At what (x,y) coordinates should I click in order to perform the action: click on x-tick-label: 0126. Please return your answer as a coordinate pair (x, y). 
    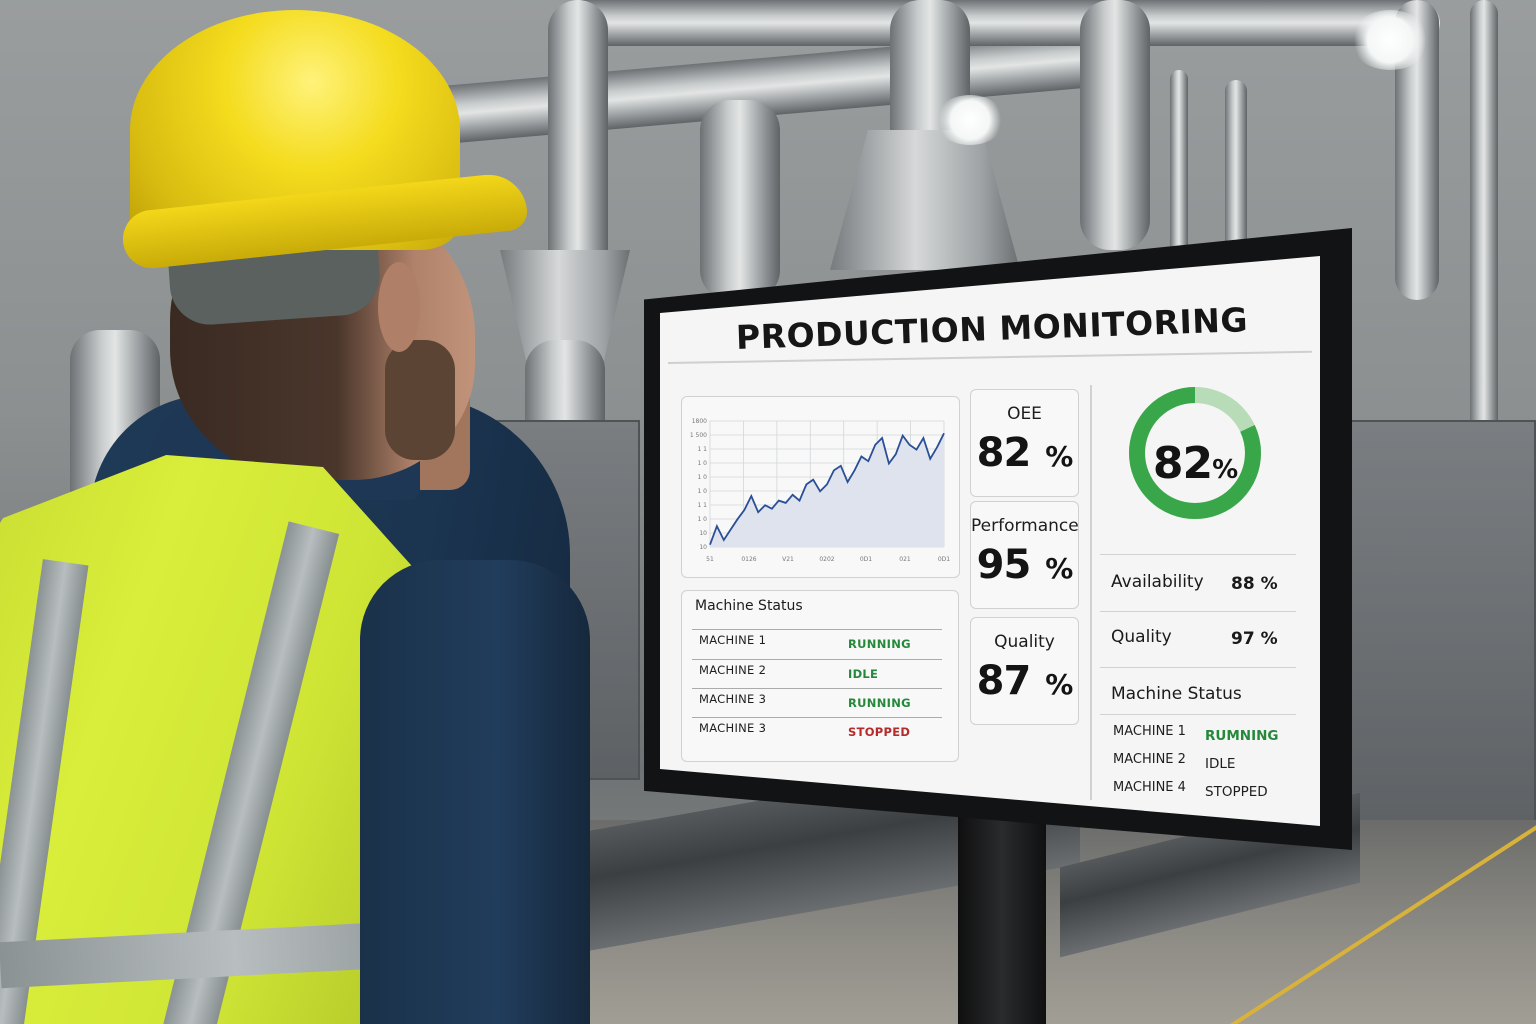
    Looking at the image, I should click on (748, 559).